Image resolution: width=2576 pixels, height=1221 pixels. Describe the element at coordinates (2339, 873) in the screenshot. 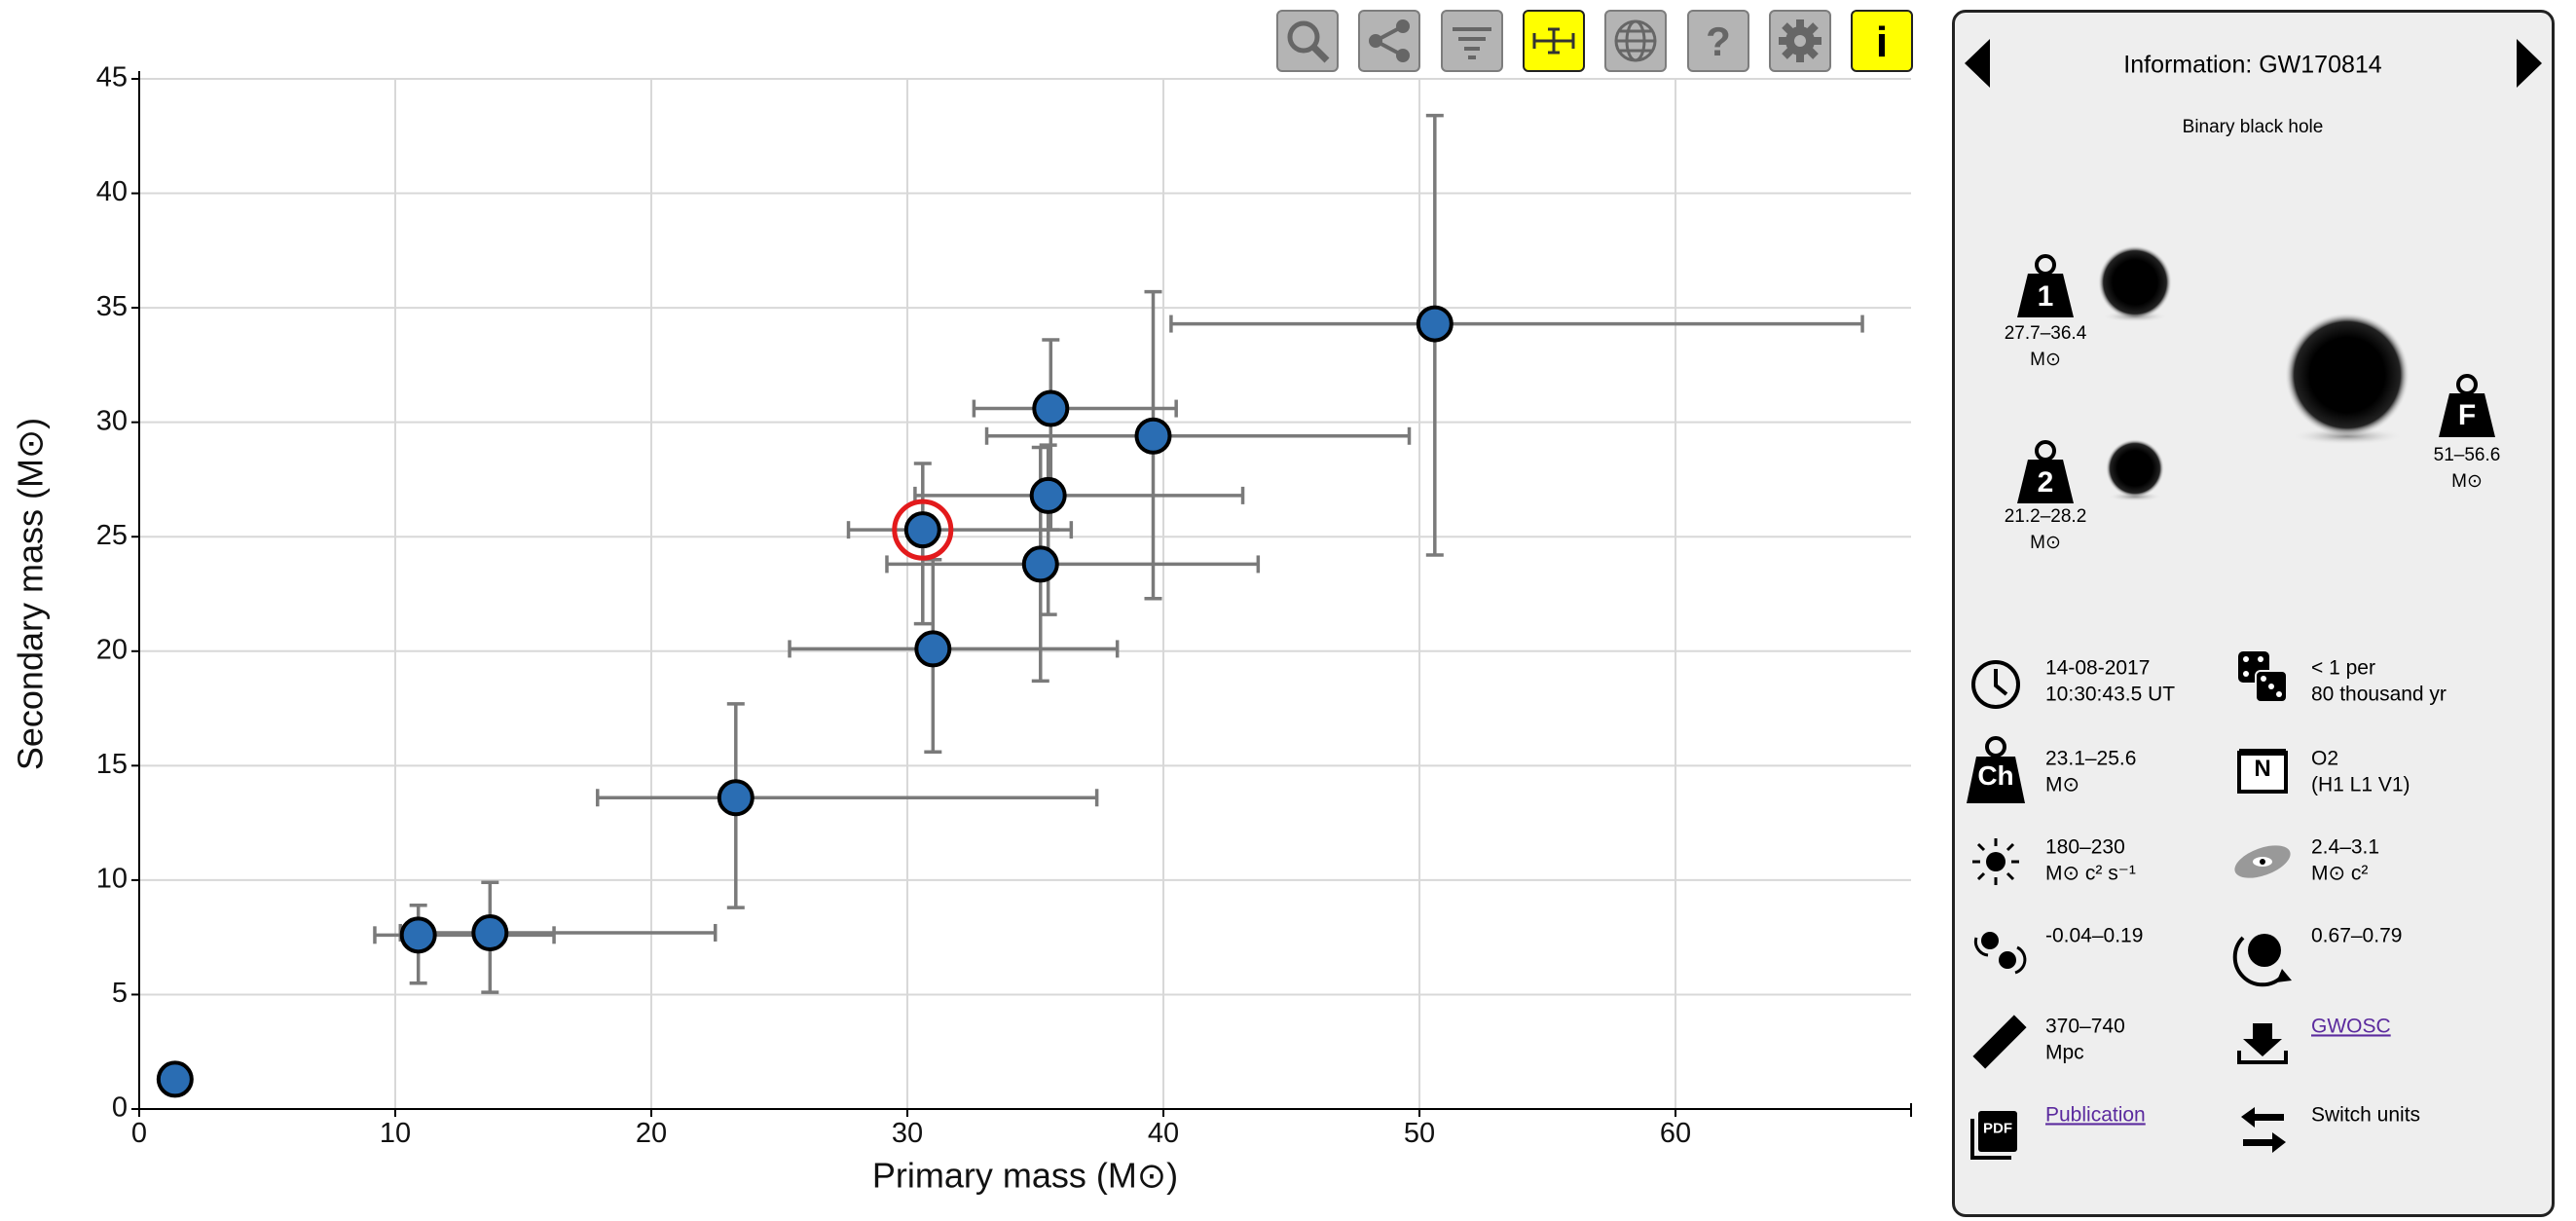

I see `energy-text: M⊙ c²` at that location.